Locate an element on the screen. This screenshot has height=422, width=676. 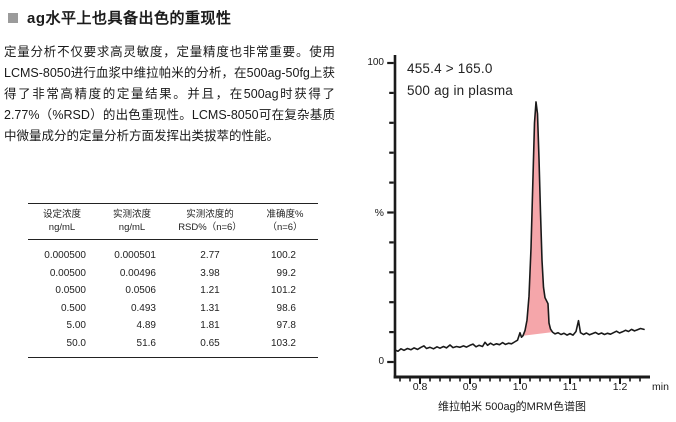
col-header-accuracy: 准确度% （n=6） is located at coordinates (285, 221).